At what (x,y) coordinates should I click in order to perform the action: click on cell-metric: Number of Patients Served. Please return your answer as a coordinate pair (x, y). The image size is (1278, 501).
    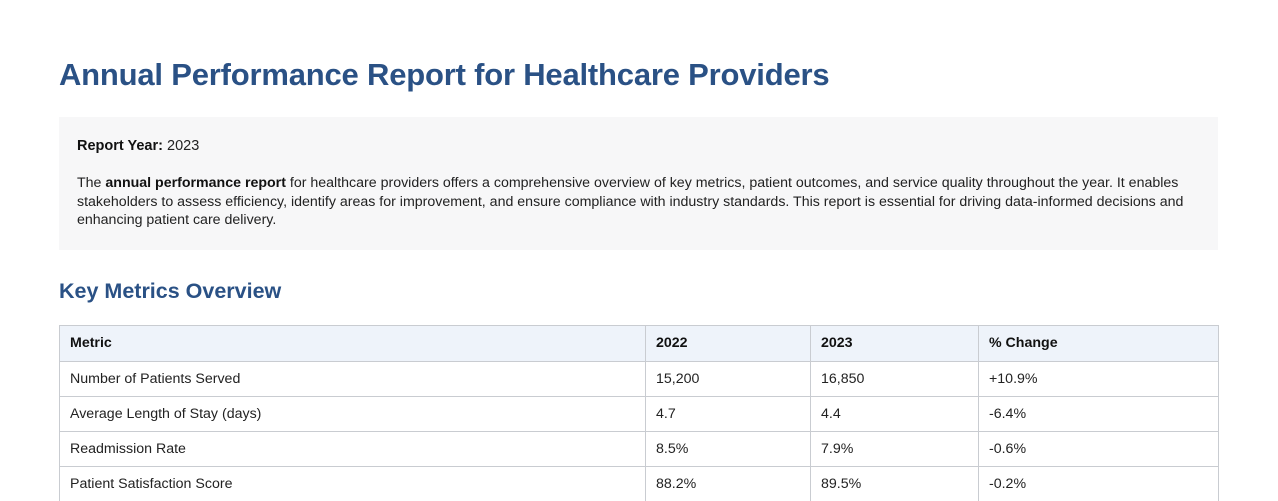
    Looking at the image, I should click on (352, 378).